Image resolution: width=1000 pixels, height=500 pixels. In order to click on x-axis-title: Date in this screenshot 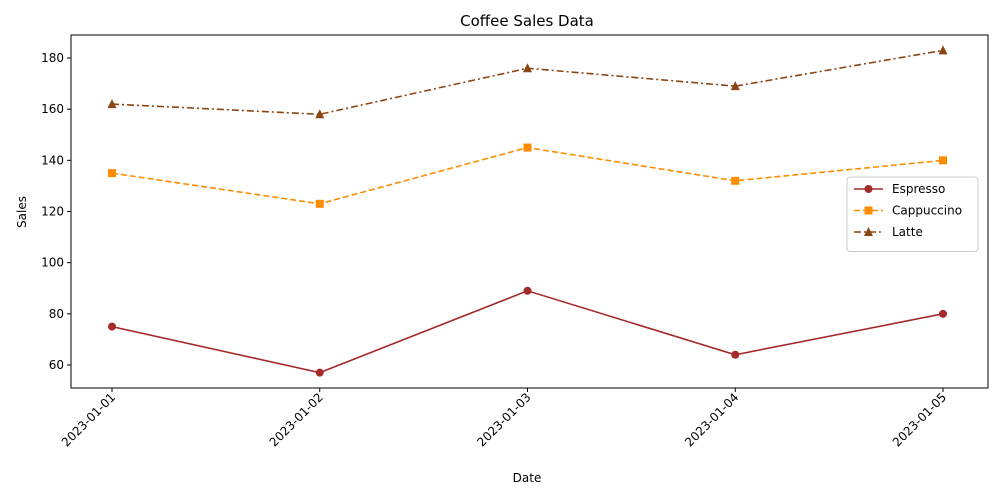, I will do `click(527, 478)`.